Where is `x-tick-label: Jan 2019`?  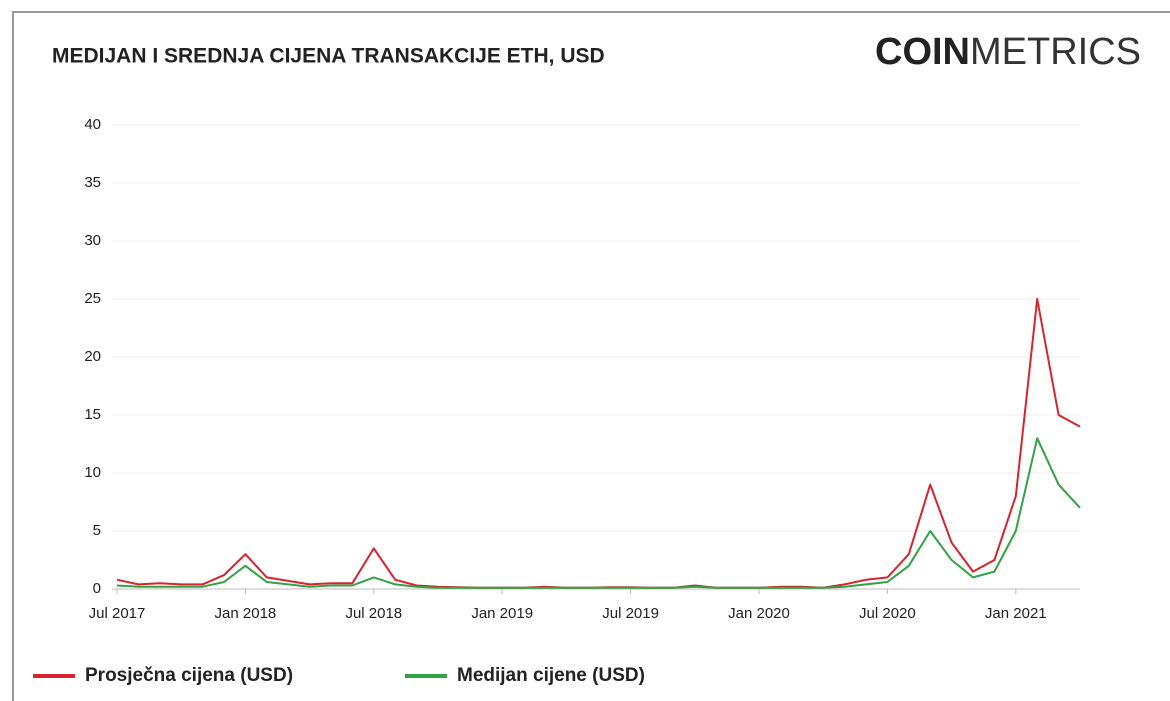 x-tick-label: Jan 2019 is located at coordinates (502, 613).